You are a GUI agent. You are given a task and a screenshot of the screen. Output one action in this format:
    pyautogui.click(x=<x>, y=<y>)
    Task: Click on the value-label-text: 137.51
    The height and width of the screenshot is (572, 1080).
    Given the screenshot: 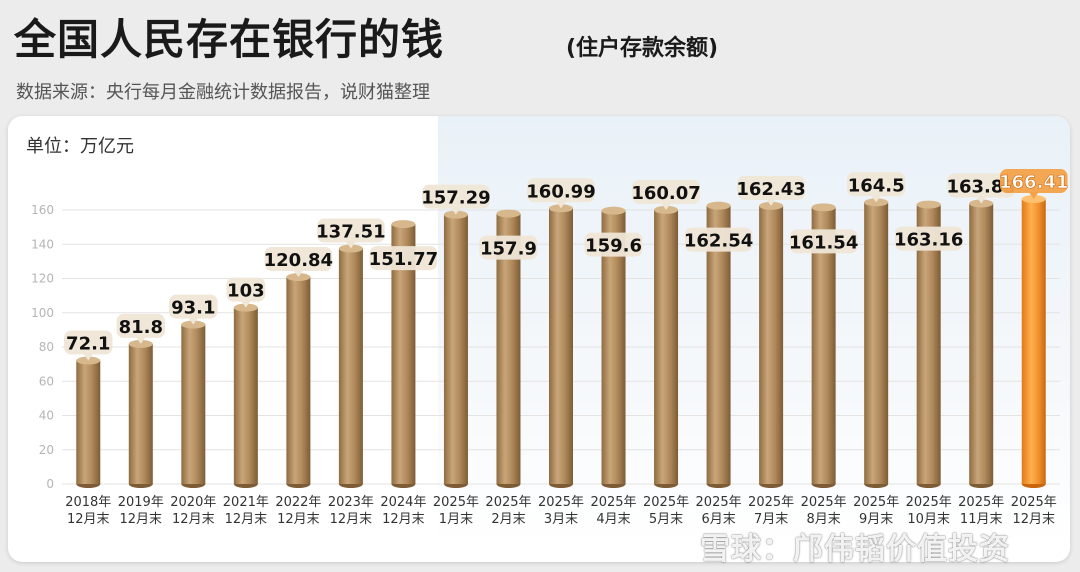 What is the action you would take?
    pyautogui.click(x=350, y=232)
    